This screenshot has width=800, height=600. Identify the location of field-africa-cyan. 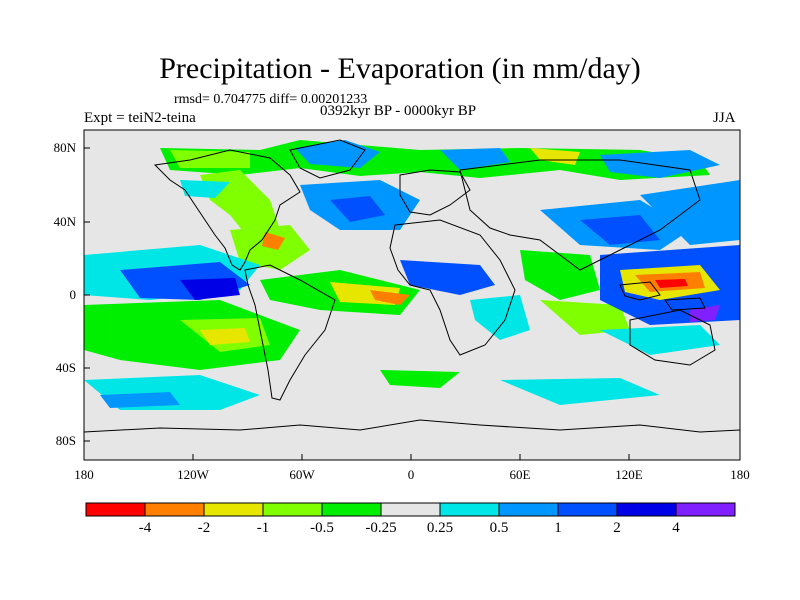
(500, 317).